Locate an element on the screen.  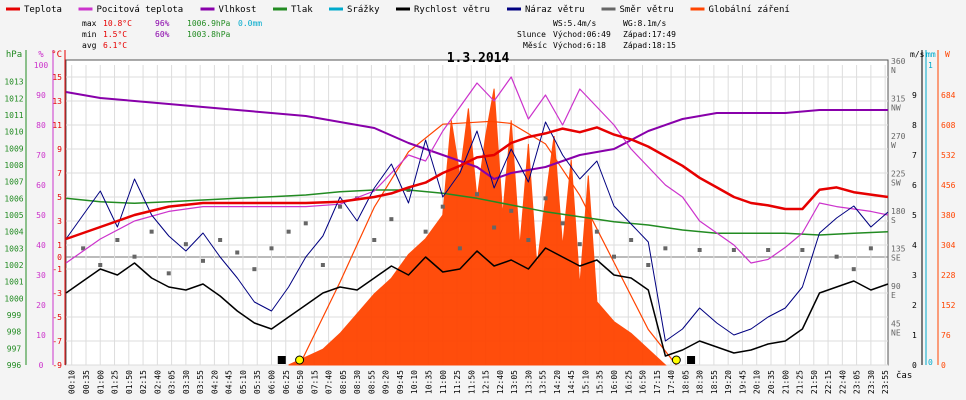
rain-axis-unit: mm is located at coordinates (931, 54).